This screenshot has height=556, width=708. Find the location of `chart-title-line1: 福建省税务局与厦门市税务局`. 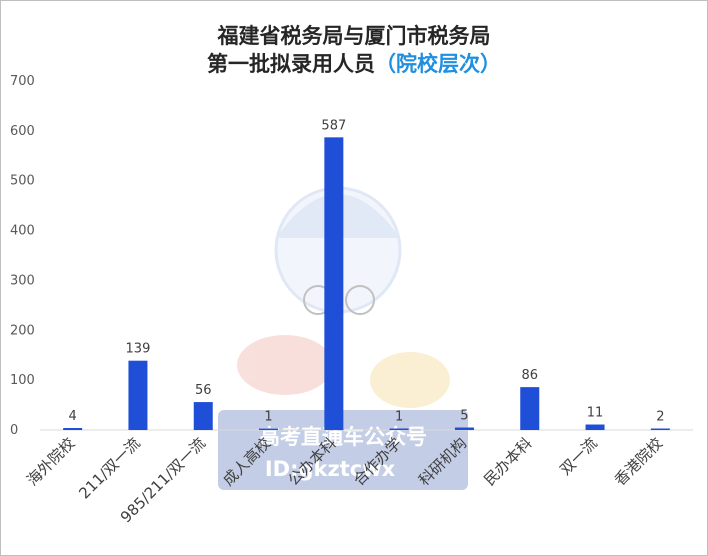

chart-title-line1: 福建省税务局与厦门市税务局 is located at coordinates (354, 36).